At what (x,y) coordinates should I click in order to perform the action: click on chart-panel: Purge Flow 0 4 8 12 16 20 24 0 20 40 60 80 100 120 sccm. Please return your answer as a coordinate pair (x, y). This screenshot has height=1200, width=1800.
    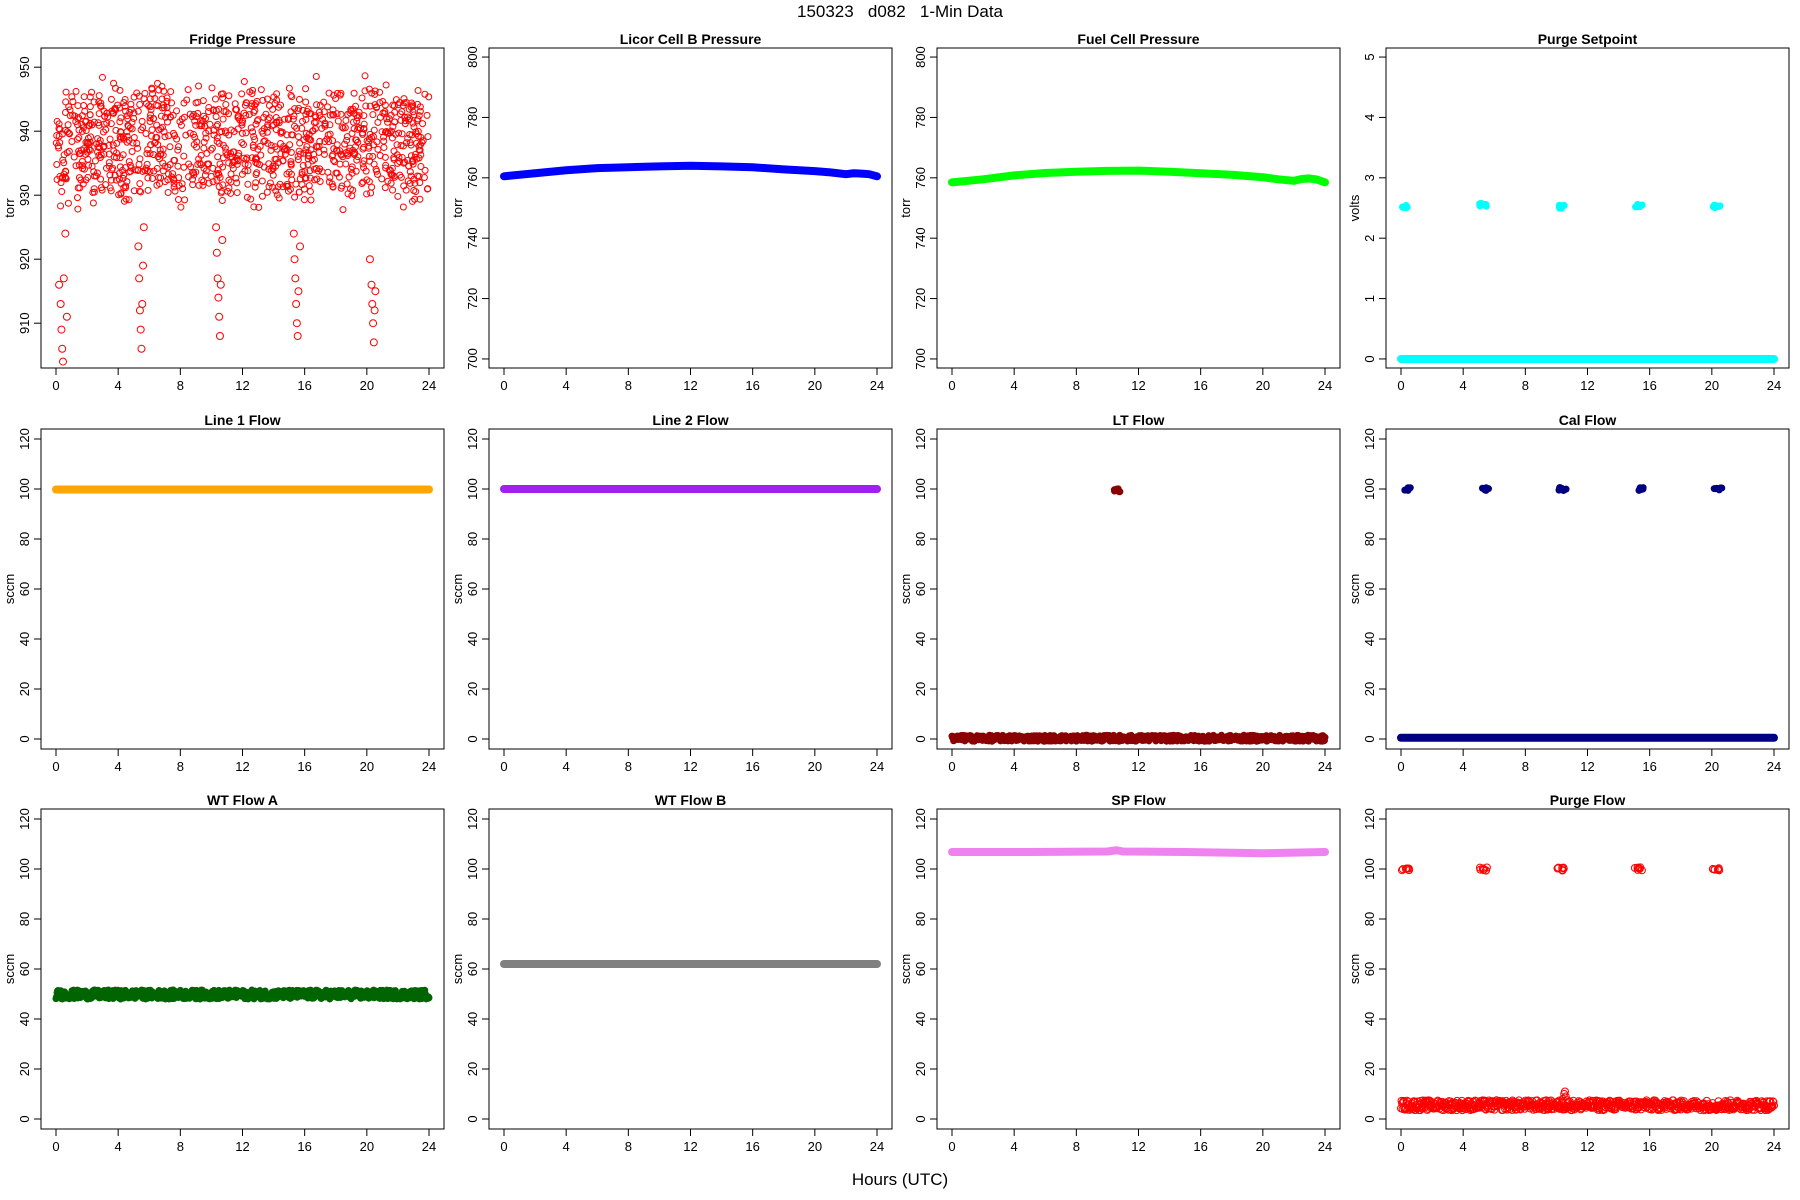
    Looking at the image, I should click on (1568, 973).